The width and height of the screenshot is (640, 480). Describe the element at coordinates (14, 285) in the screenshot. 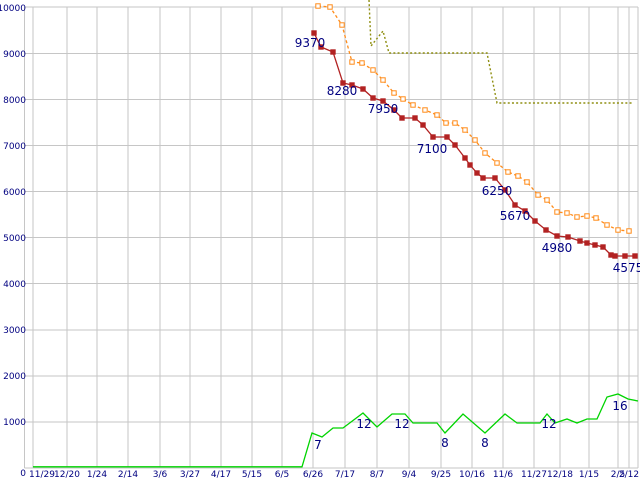

I see `y-tick-label-4000: 4000` at that location.